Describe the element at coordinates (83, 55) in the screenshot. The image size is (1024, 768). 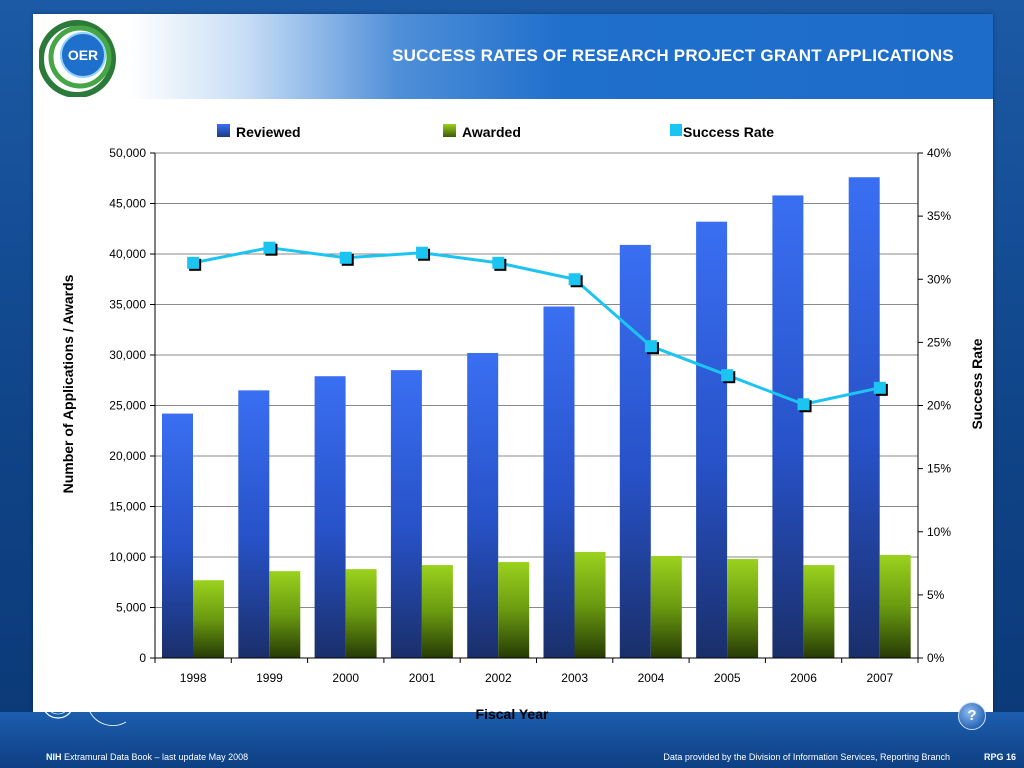
I see `oer-logo-text: OER` at that location.